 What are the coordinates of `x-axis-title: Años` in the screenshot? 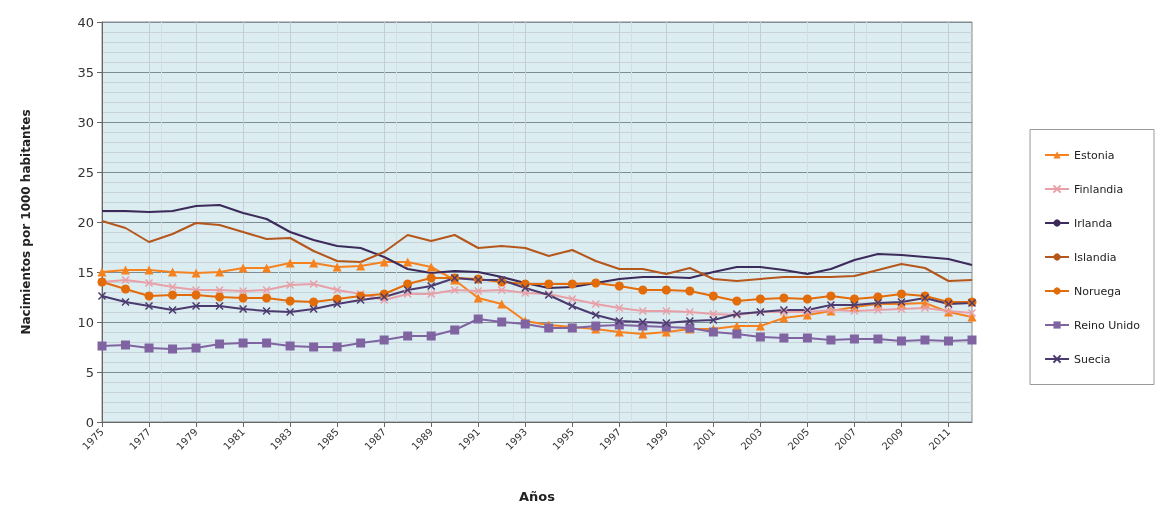 It's located at (537, 496).